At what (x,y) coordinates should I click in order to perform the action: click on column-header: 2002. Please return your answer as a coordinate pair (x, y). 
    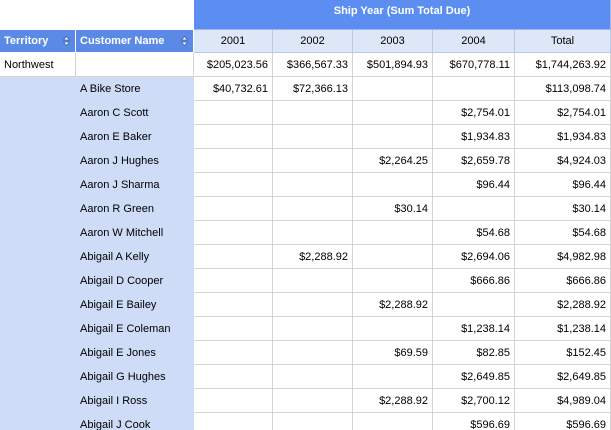
    Looking at the image, I should click on (313, 41).